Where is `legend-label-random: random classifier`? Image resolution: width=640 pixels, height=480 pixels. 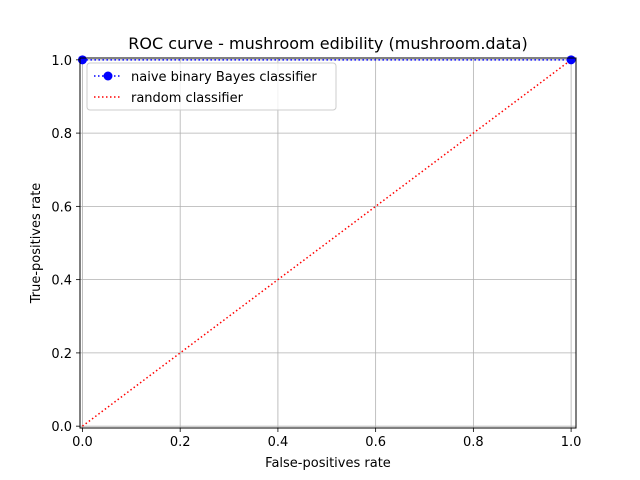 legend-label-random: random classifier is located at coordinates (187, 98).